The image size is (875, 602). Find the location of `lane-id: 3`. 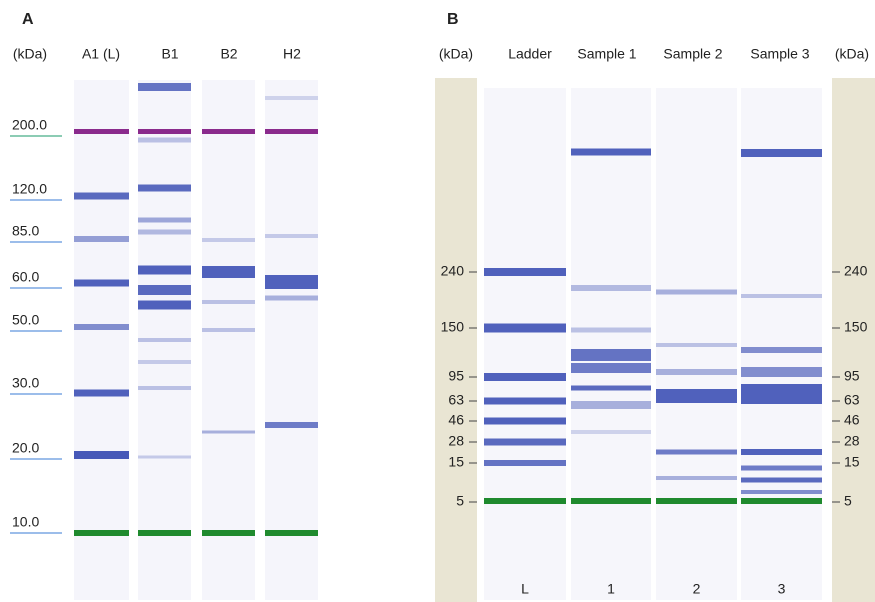

lane-id: 3 is located at coordinates (782, 589).